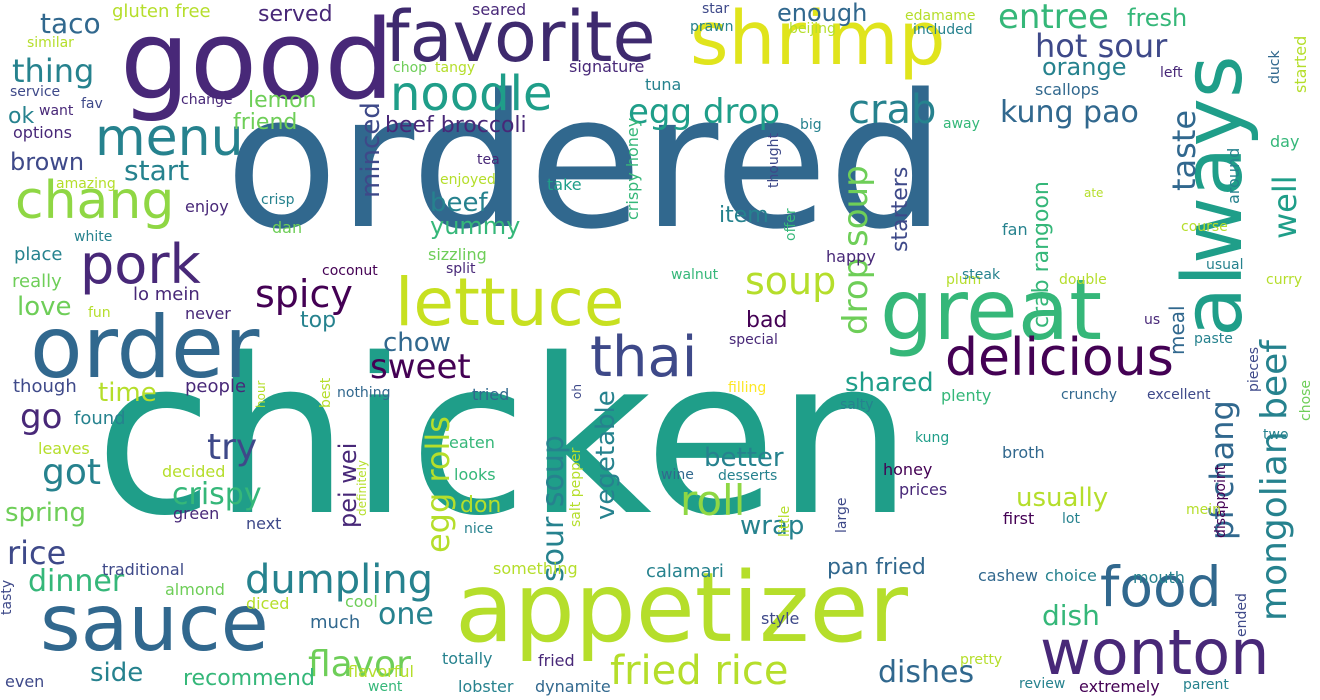 Image resolution: width=1320 pixels, height=700 pixels. Describe the element at coordinates (716, 9) in the screenshot. I see `word-star: star` at that location.